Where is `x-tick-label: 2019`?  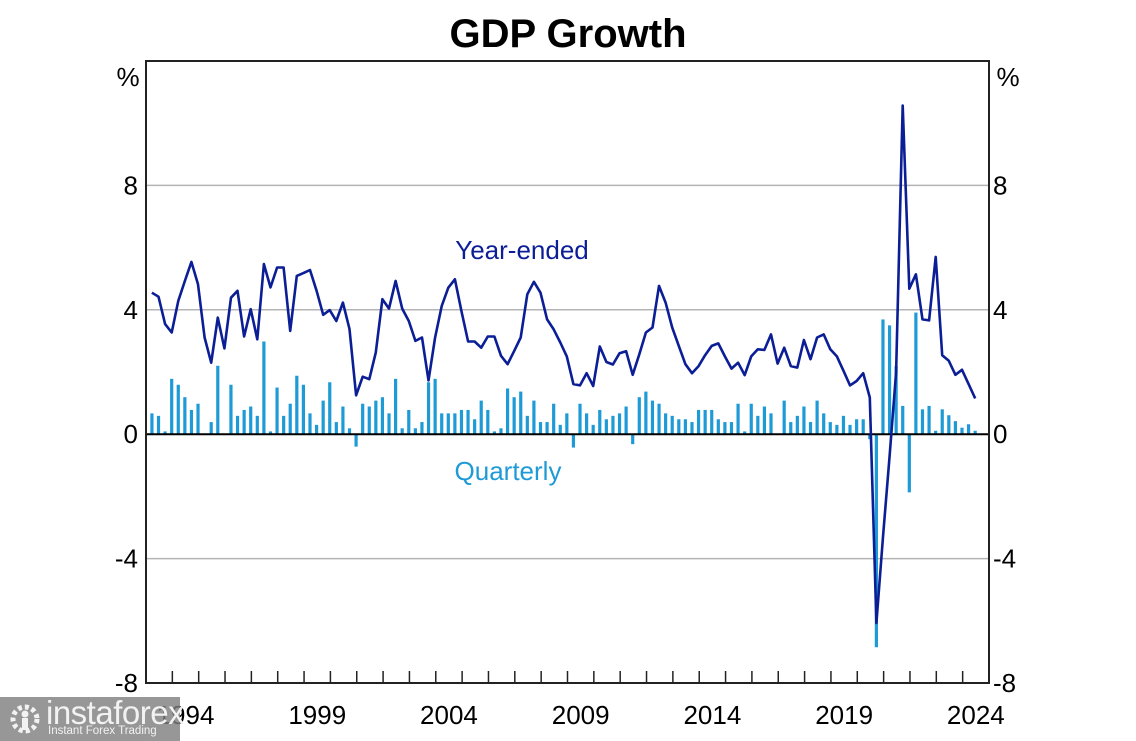
x-tick-label: 2019 is located at coordinates (844, 715).